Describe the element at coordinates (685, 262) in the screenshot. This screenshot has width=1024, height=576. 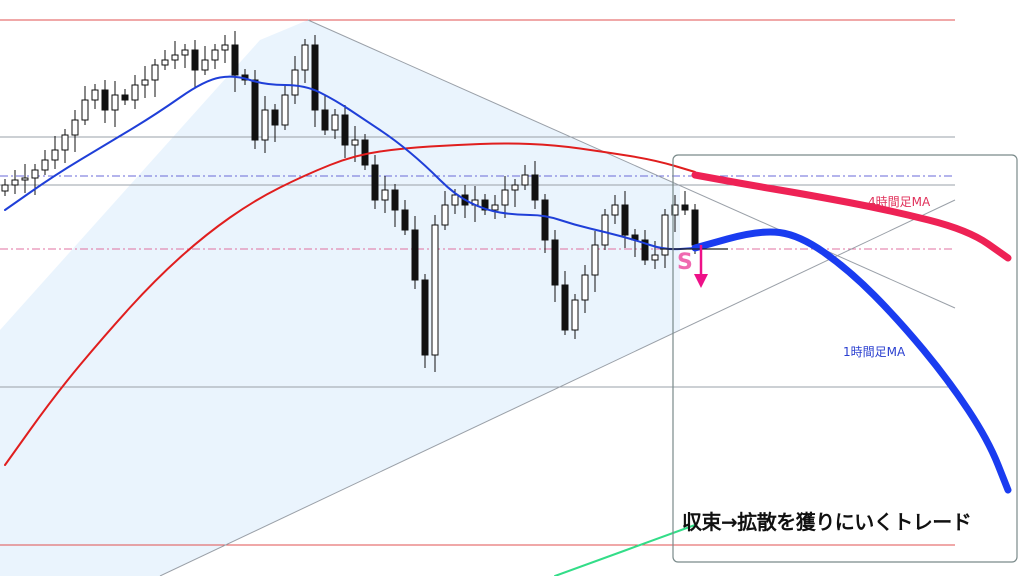
I see `sell-signal: S` at that location.